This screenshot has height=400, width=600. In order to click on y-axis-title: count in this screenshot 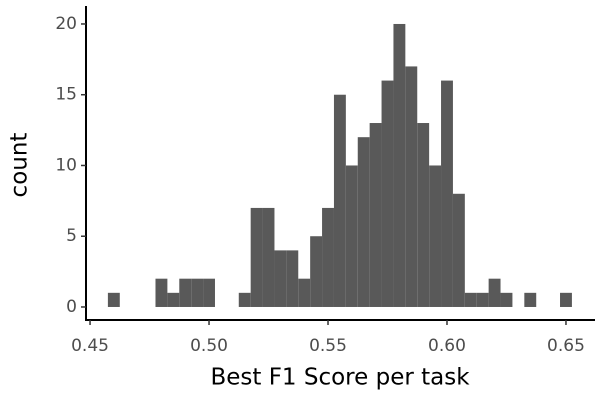, I will do `click(20, 165)`.